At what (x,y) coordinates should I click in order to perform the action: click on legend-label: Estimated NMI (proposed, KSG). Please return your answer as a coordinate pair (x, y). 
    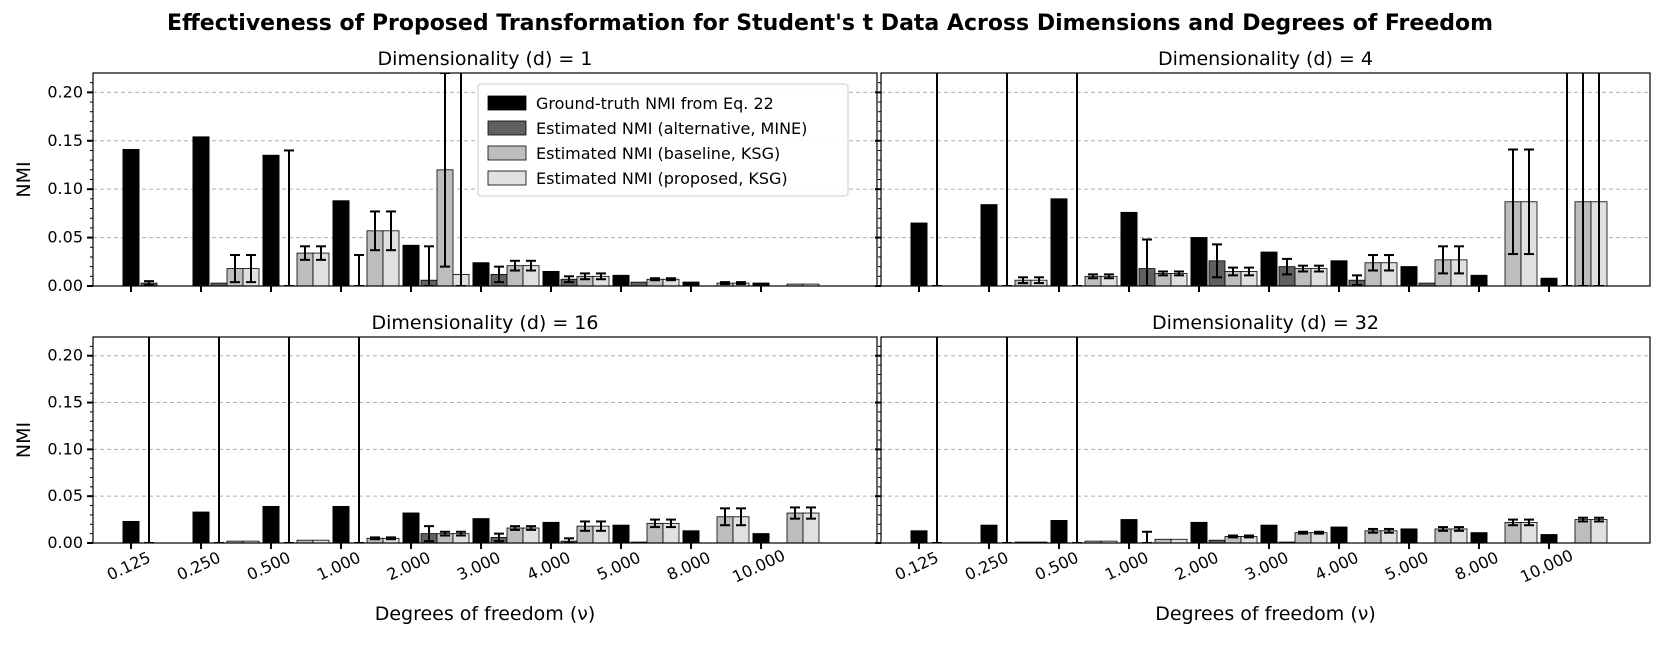
    Looking at the image, I should click on (662, 178).